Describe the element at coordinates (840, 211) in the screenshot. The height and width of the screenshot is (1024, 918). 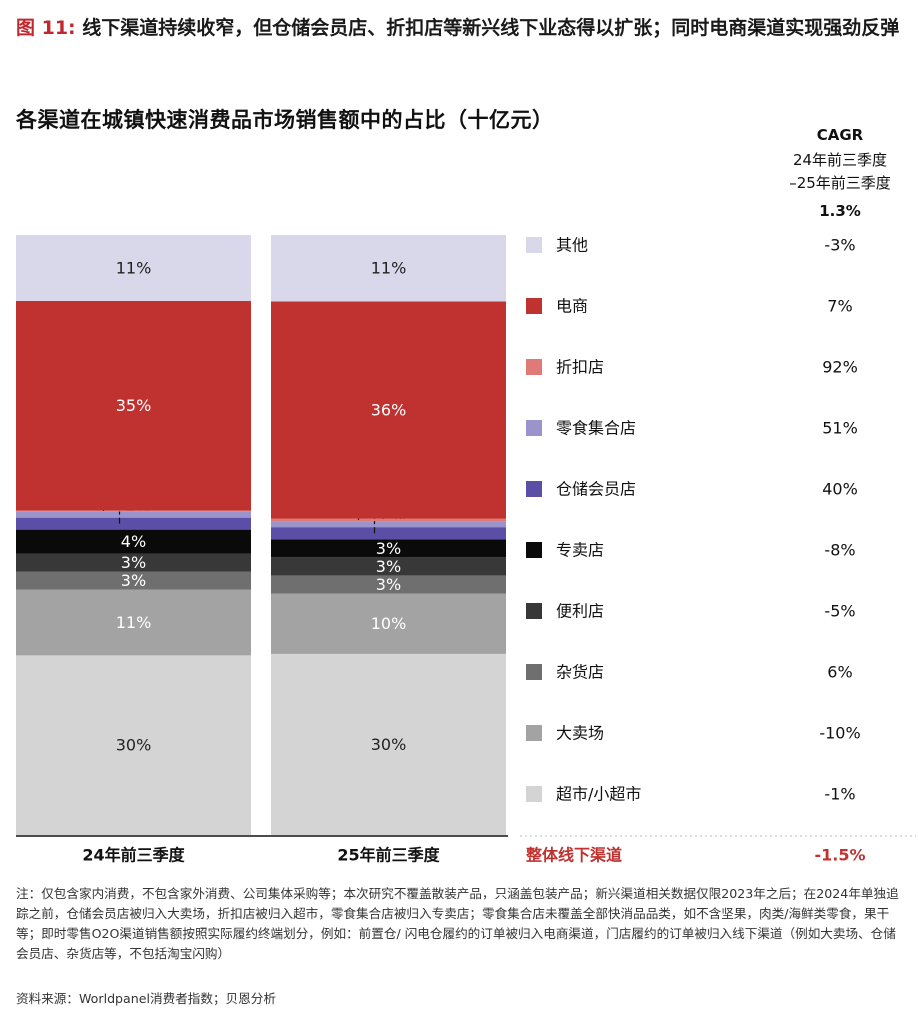
I see `cagr-total: 1.3%` at that location.